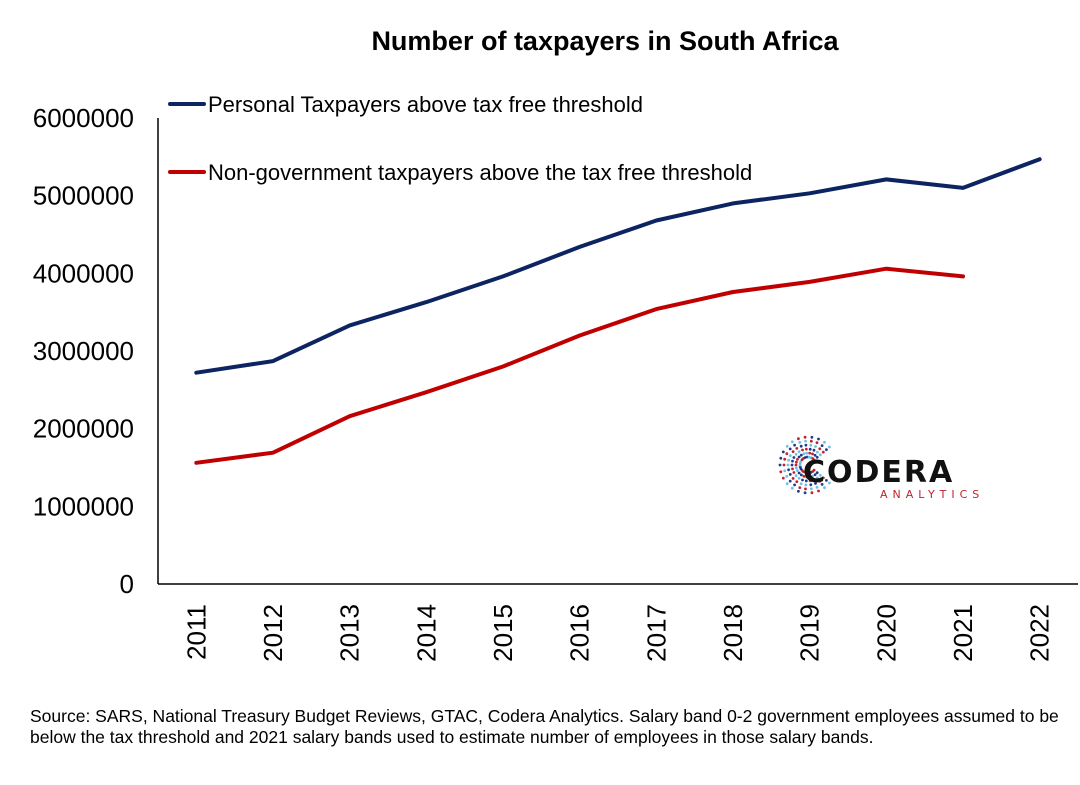  What do you see at coordinates (733, 633) in the screenshot?
I see `x-tick-label: 2018` at bounding box center [733, 633].